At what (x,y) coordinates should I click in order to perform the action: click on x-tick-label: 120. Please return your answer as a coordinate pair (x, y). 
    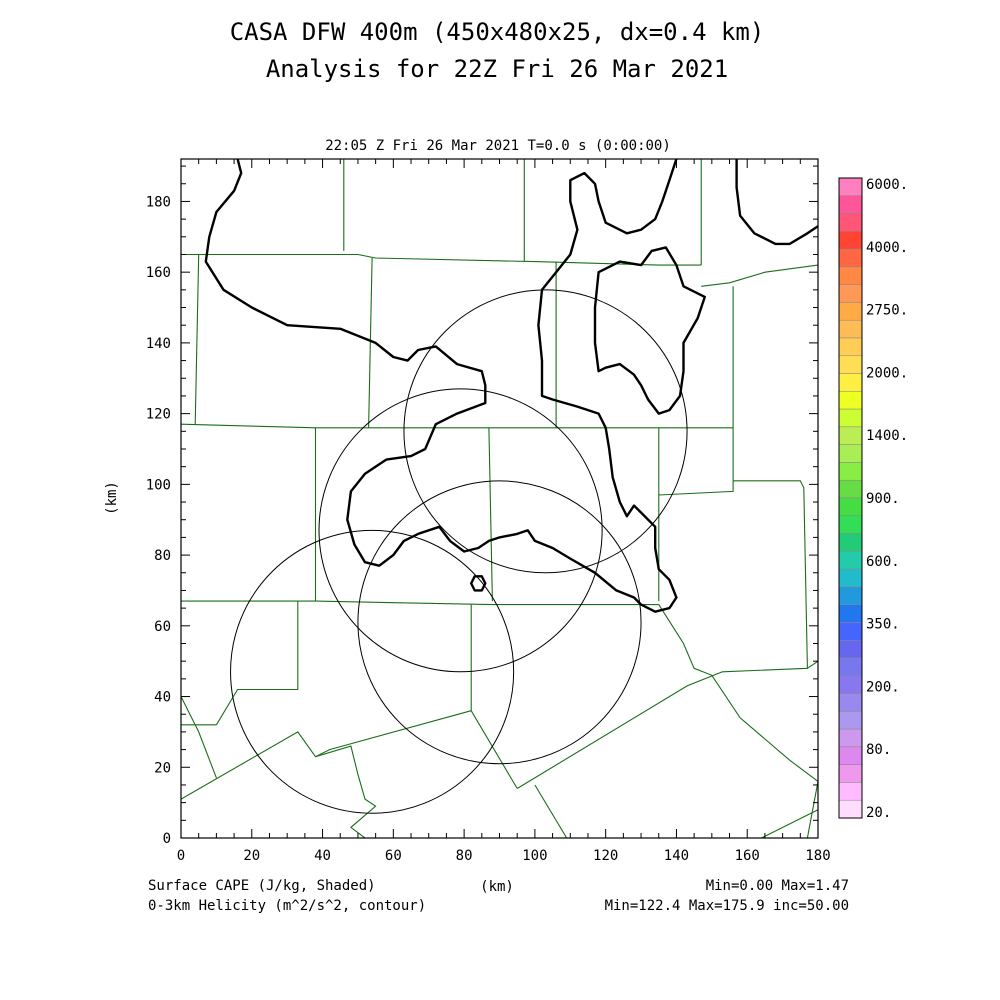
    Looking at the image, I should click on (605, 856).